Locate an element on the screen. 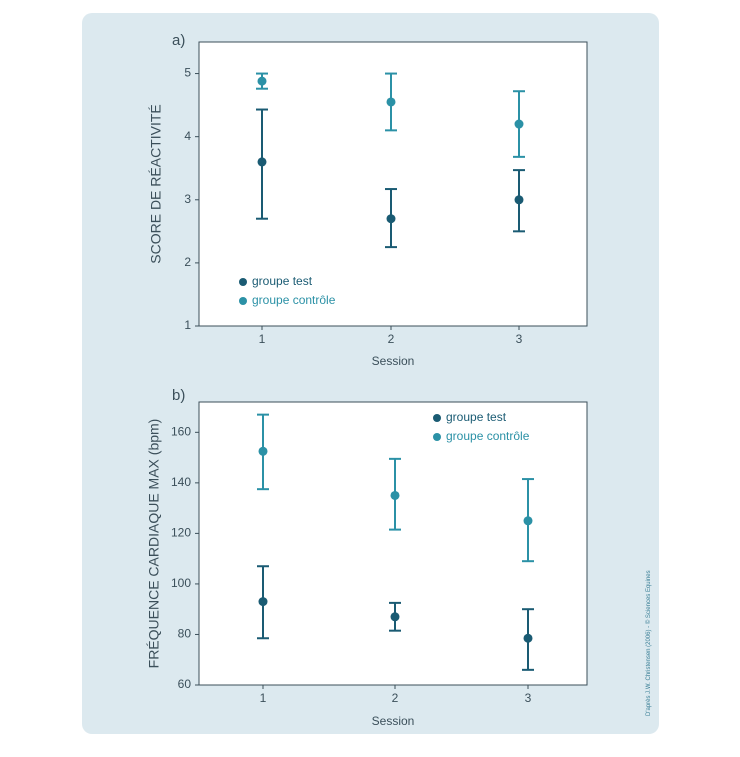  chartb-y-tick-label: 160 is located at coordinates (181, 431).